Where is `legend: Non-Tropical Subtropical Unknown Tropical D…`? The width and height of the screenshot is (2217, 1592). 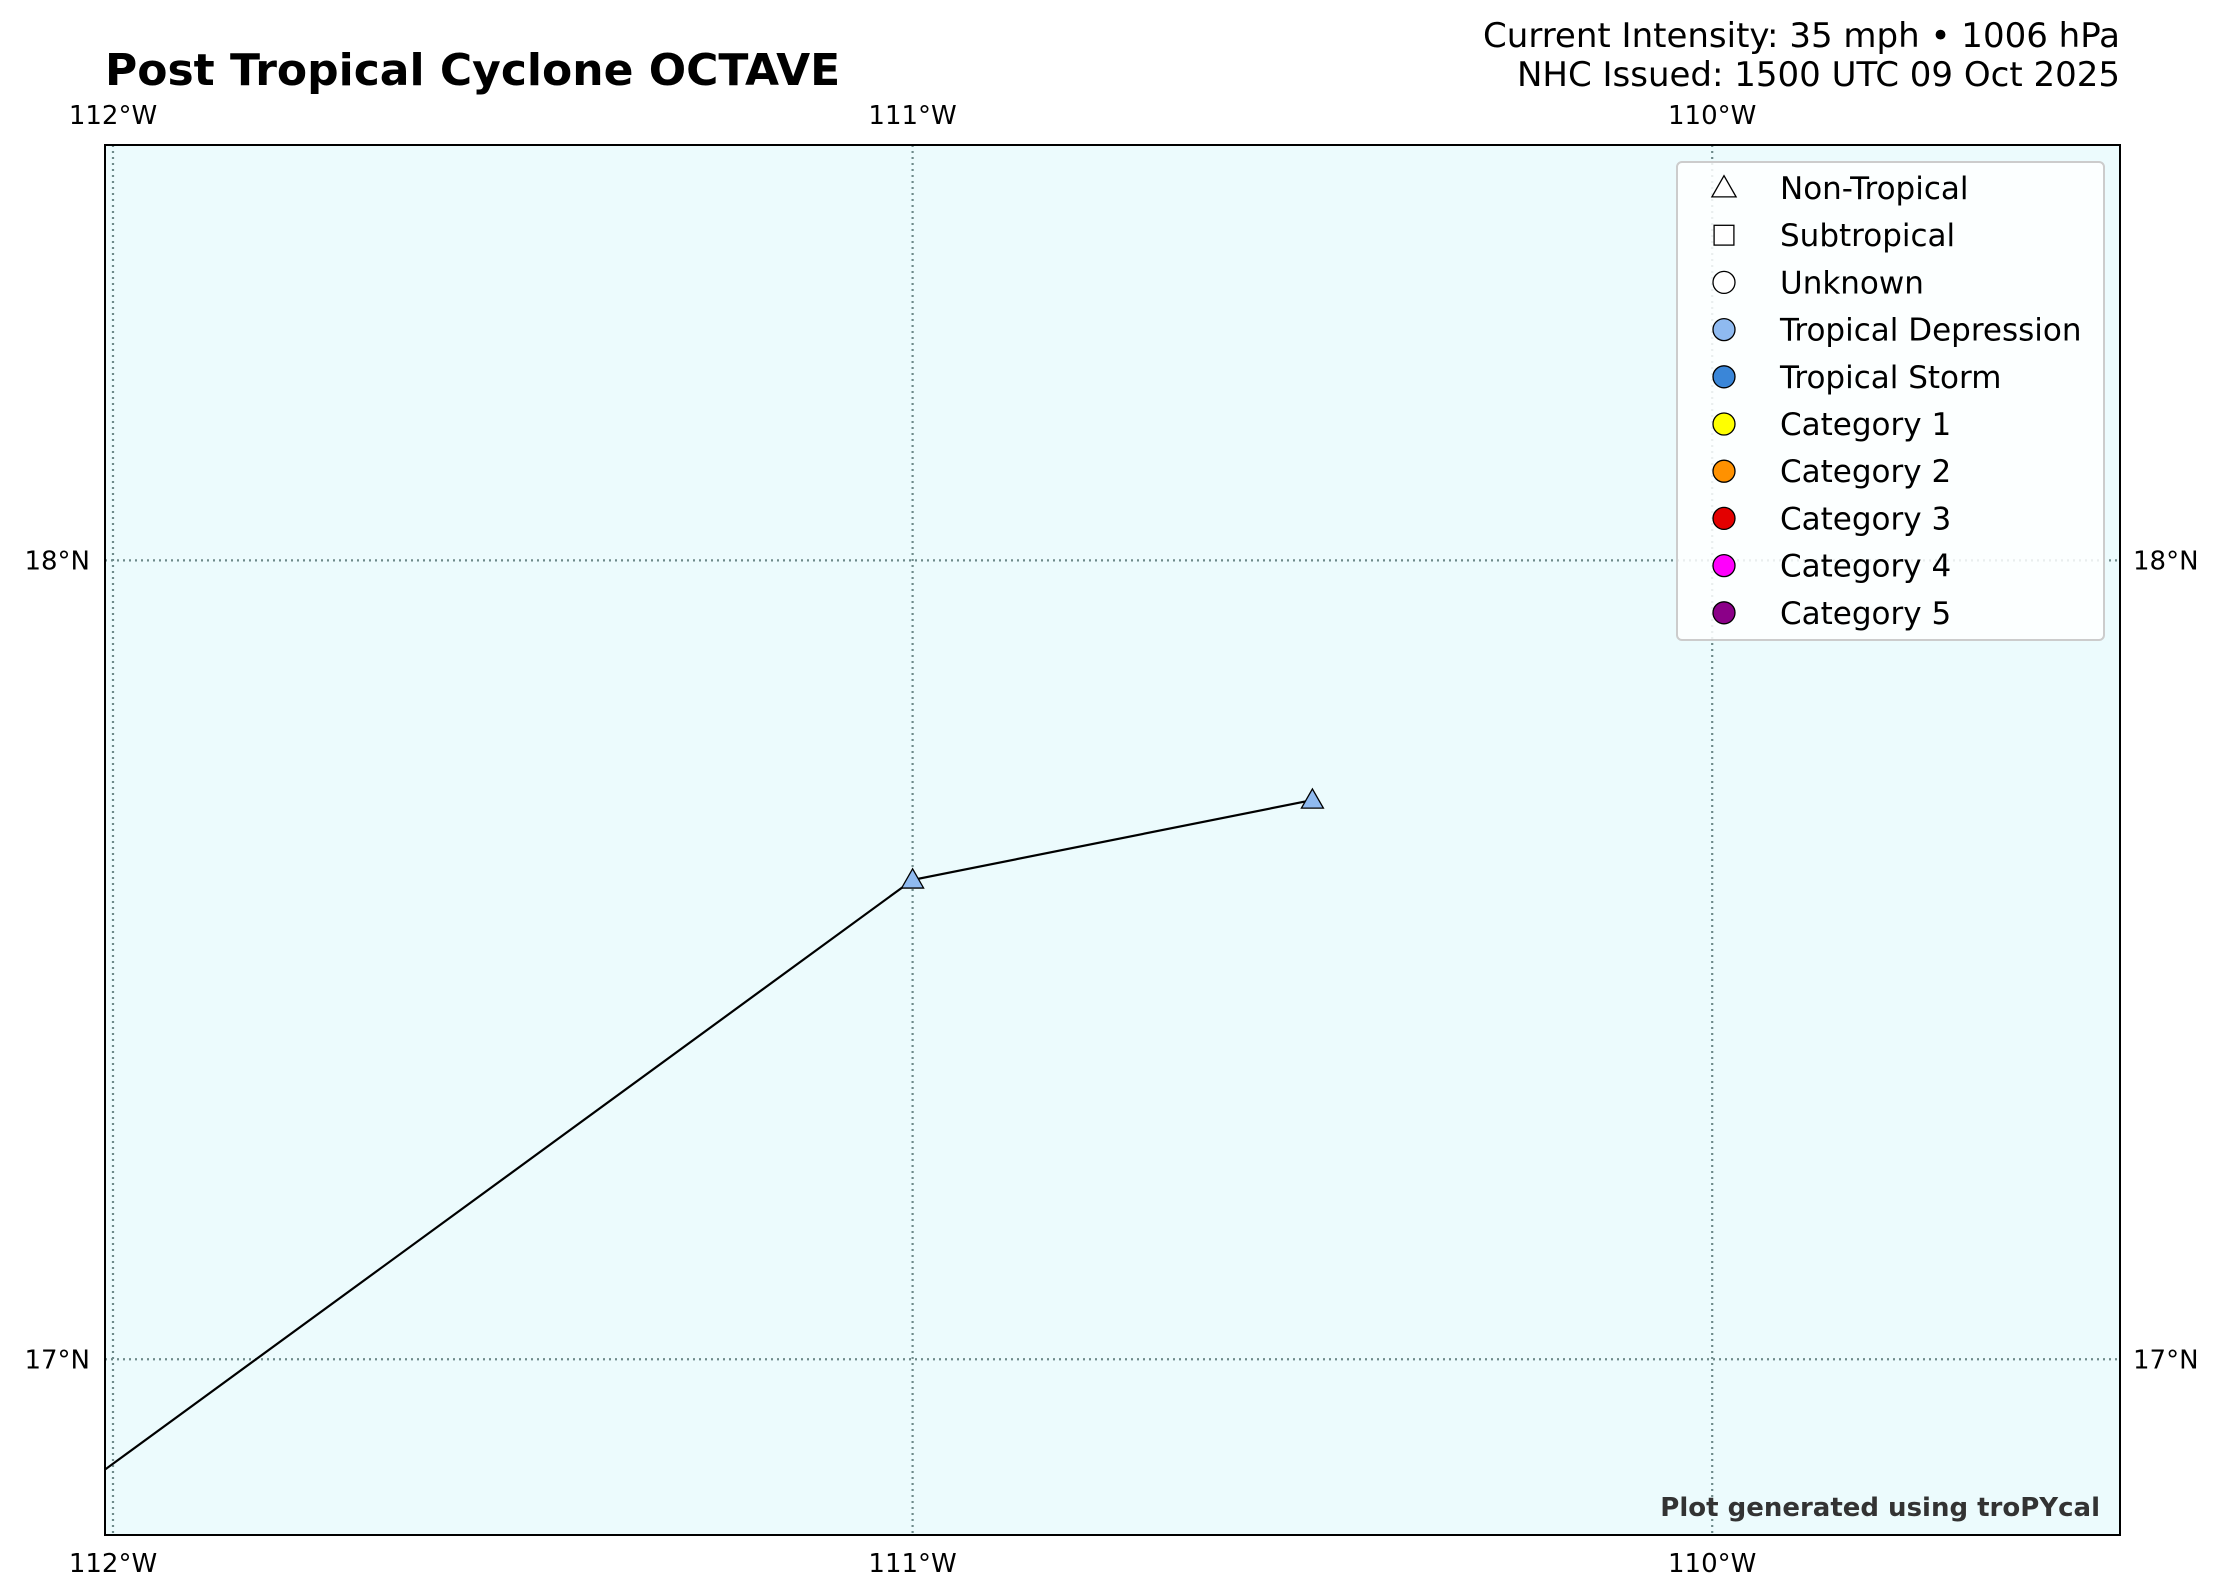 legend: Non-Tropical Subtropical Unknown Tropical D… is located at coordinates (1890, 401).